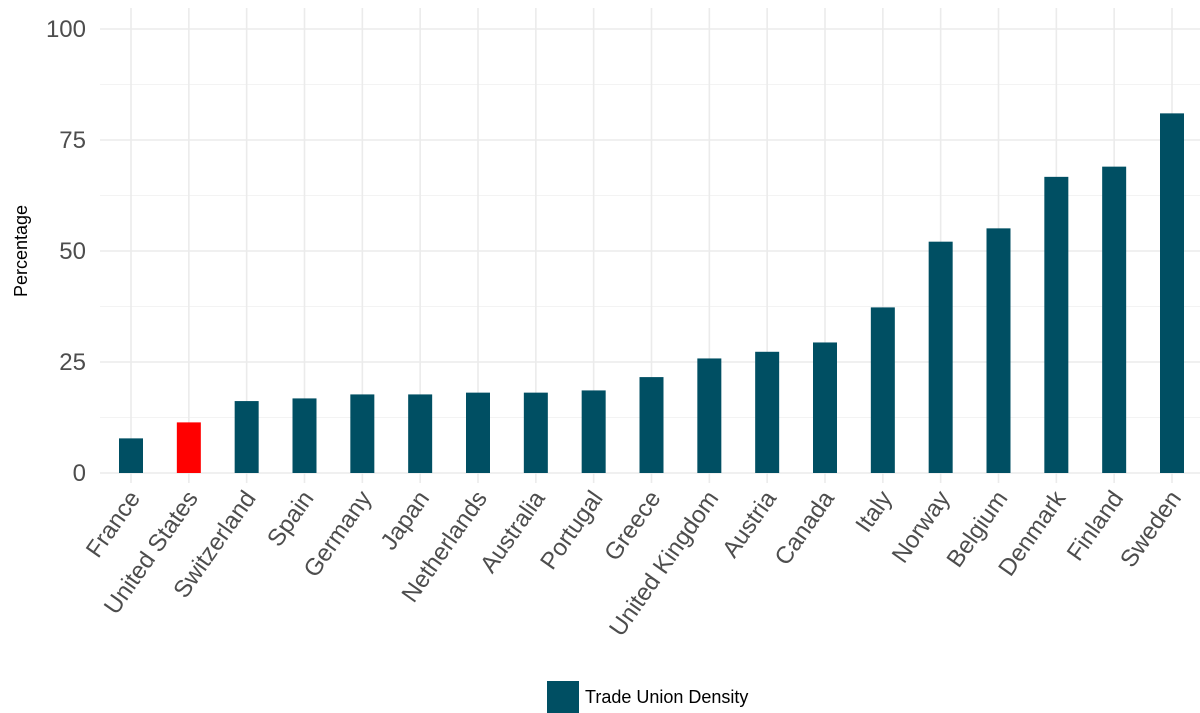 Image resolution: width=1200 pixels, height=713 pixels. Describe the element at coordinates (940, 357) in the screenshot. I see `bar-norway` at that location.